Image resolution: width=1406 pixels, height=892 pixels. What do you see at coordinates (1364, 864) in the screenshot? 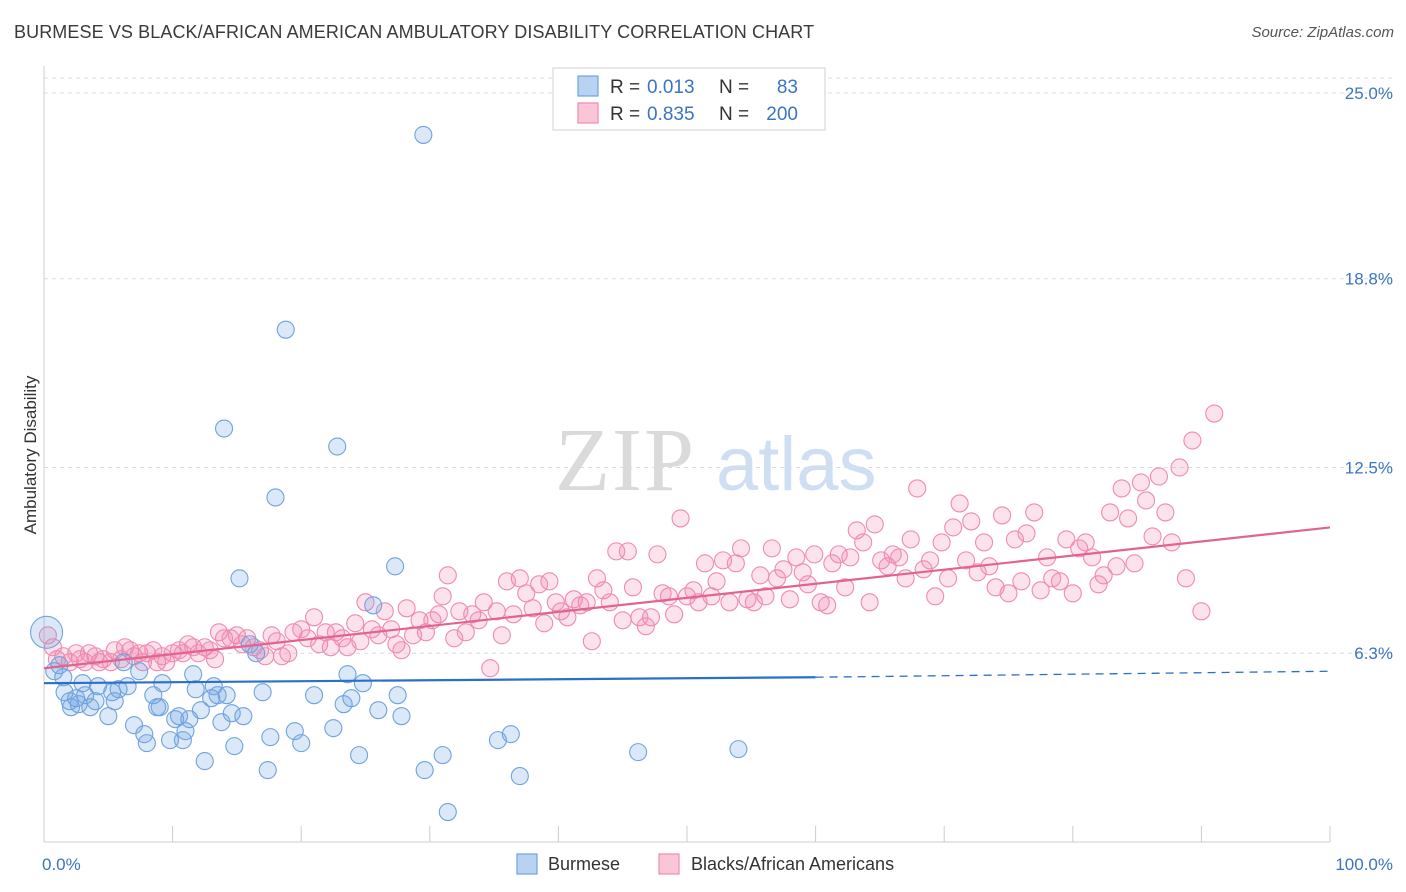
I see `x-tick-label-max: 100.0%` at bounding box center [1364, 864].